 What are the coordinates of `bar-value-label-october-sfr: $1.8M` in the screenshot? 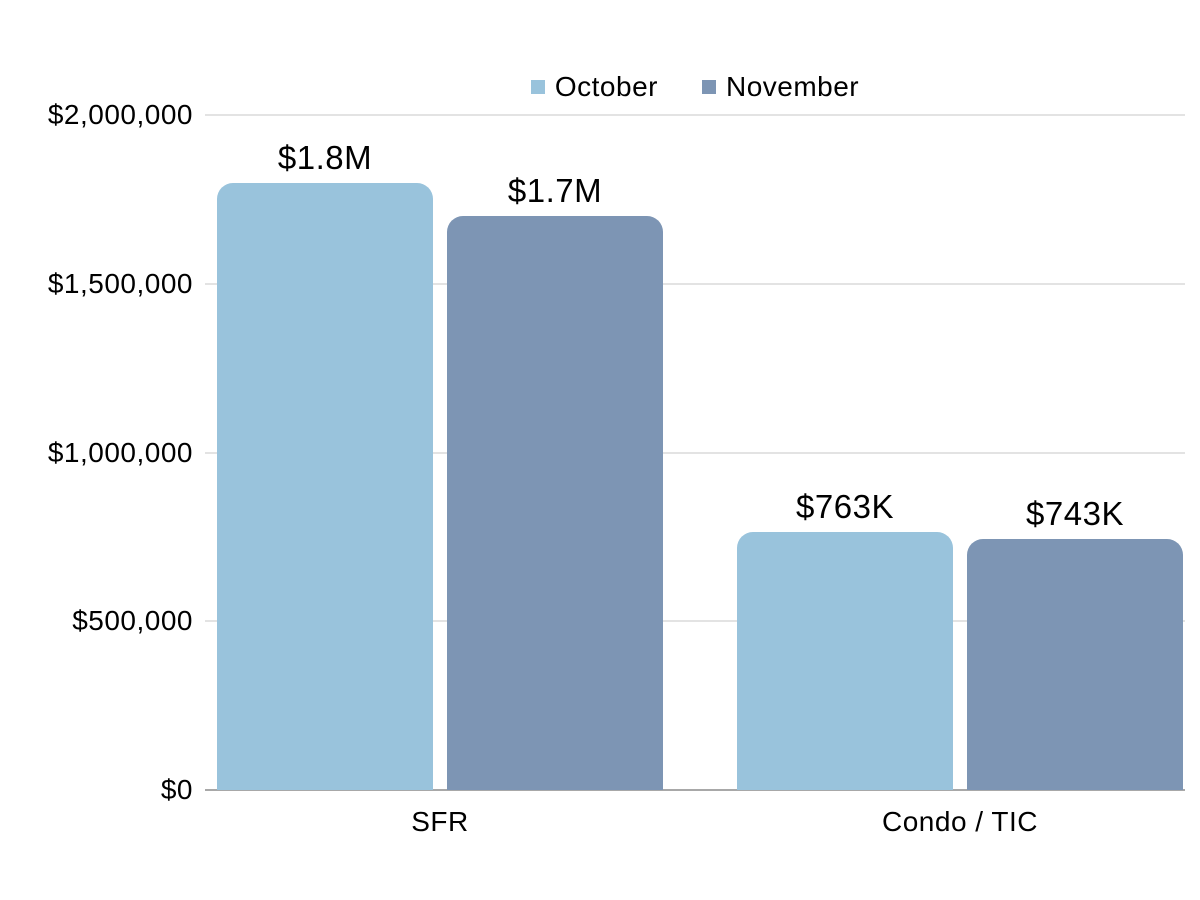 It's located at (325, 157).